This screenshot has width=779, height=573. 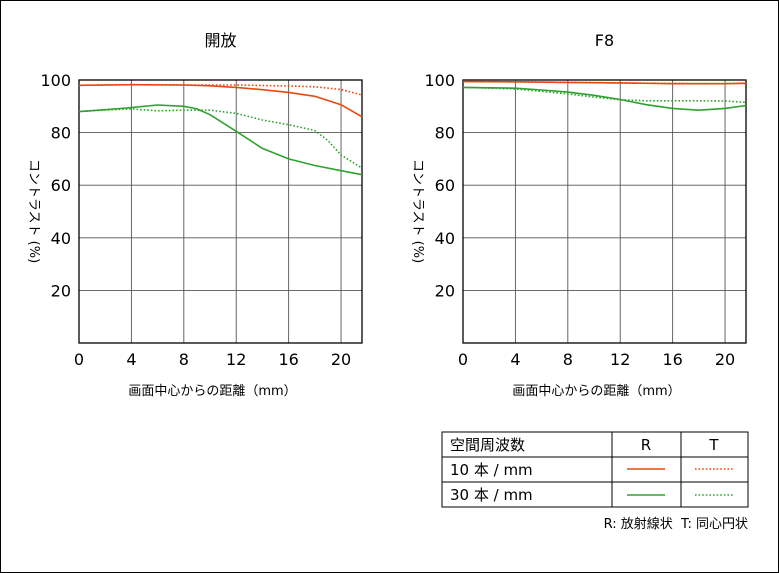 I want to click on legend-border, so click(x=595, y=469).